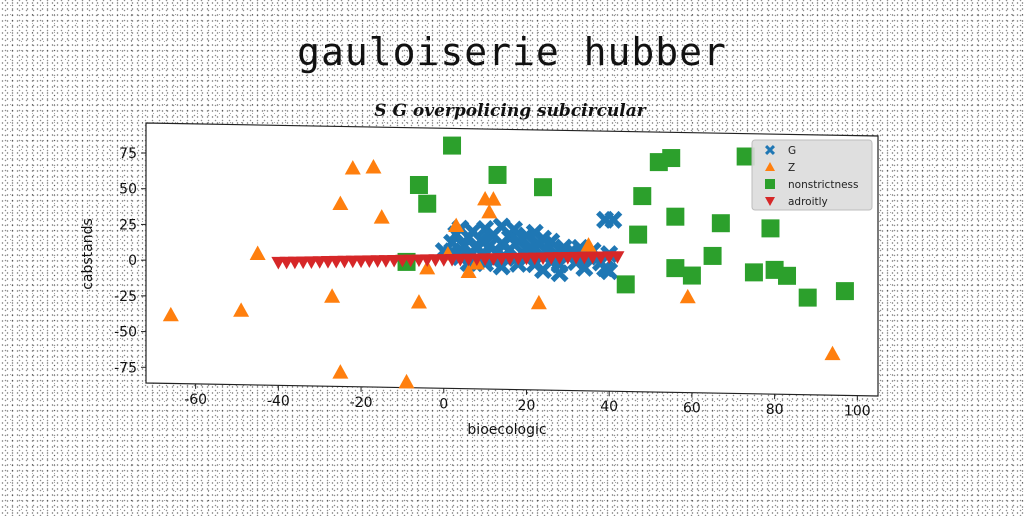  Describe the element at coordinates (361, 403) in the screenshot. I see `x-tick-label: -20` at that location.